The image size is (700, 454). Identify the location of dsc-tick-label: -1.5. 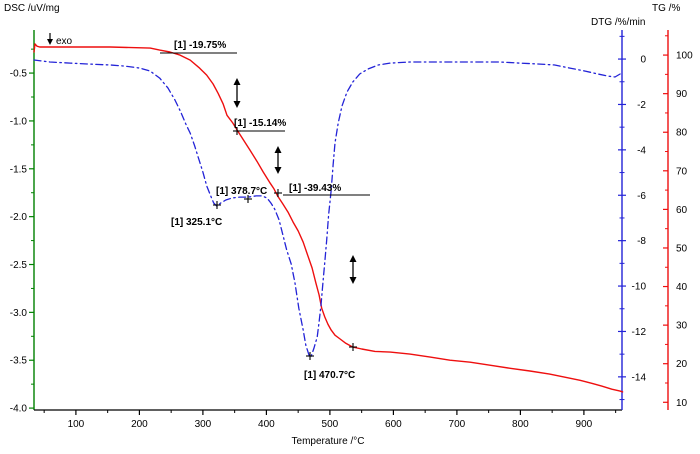
(19, 169).